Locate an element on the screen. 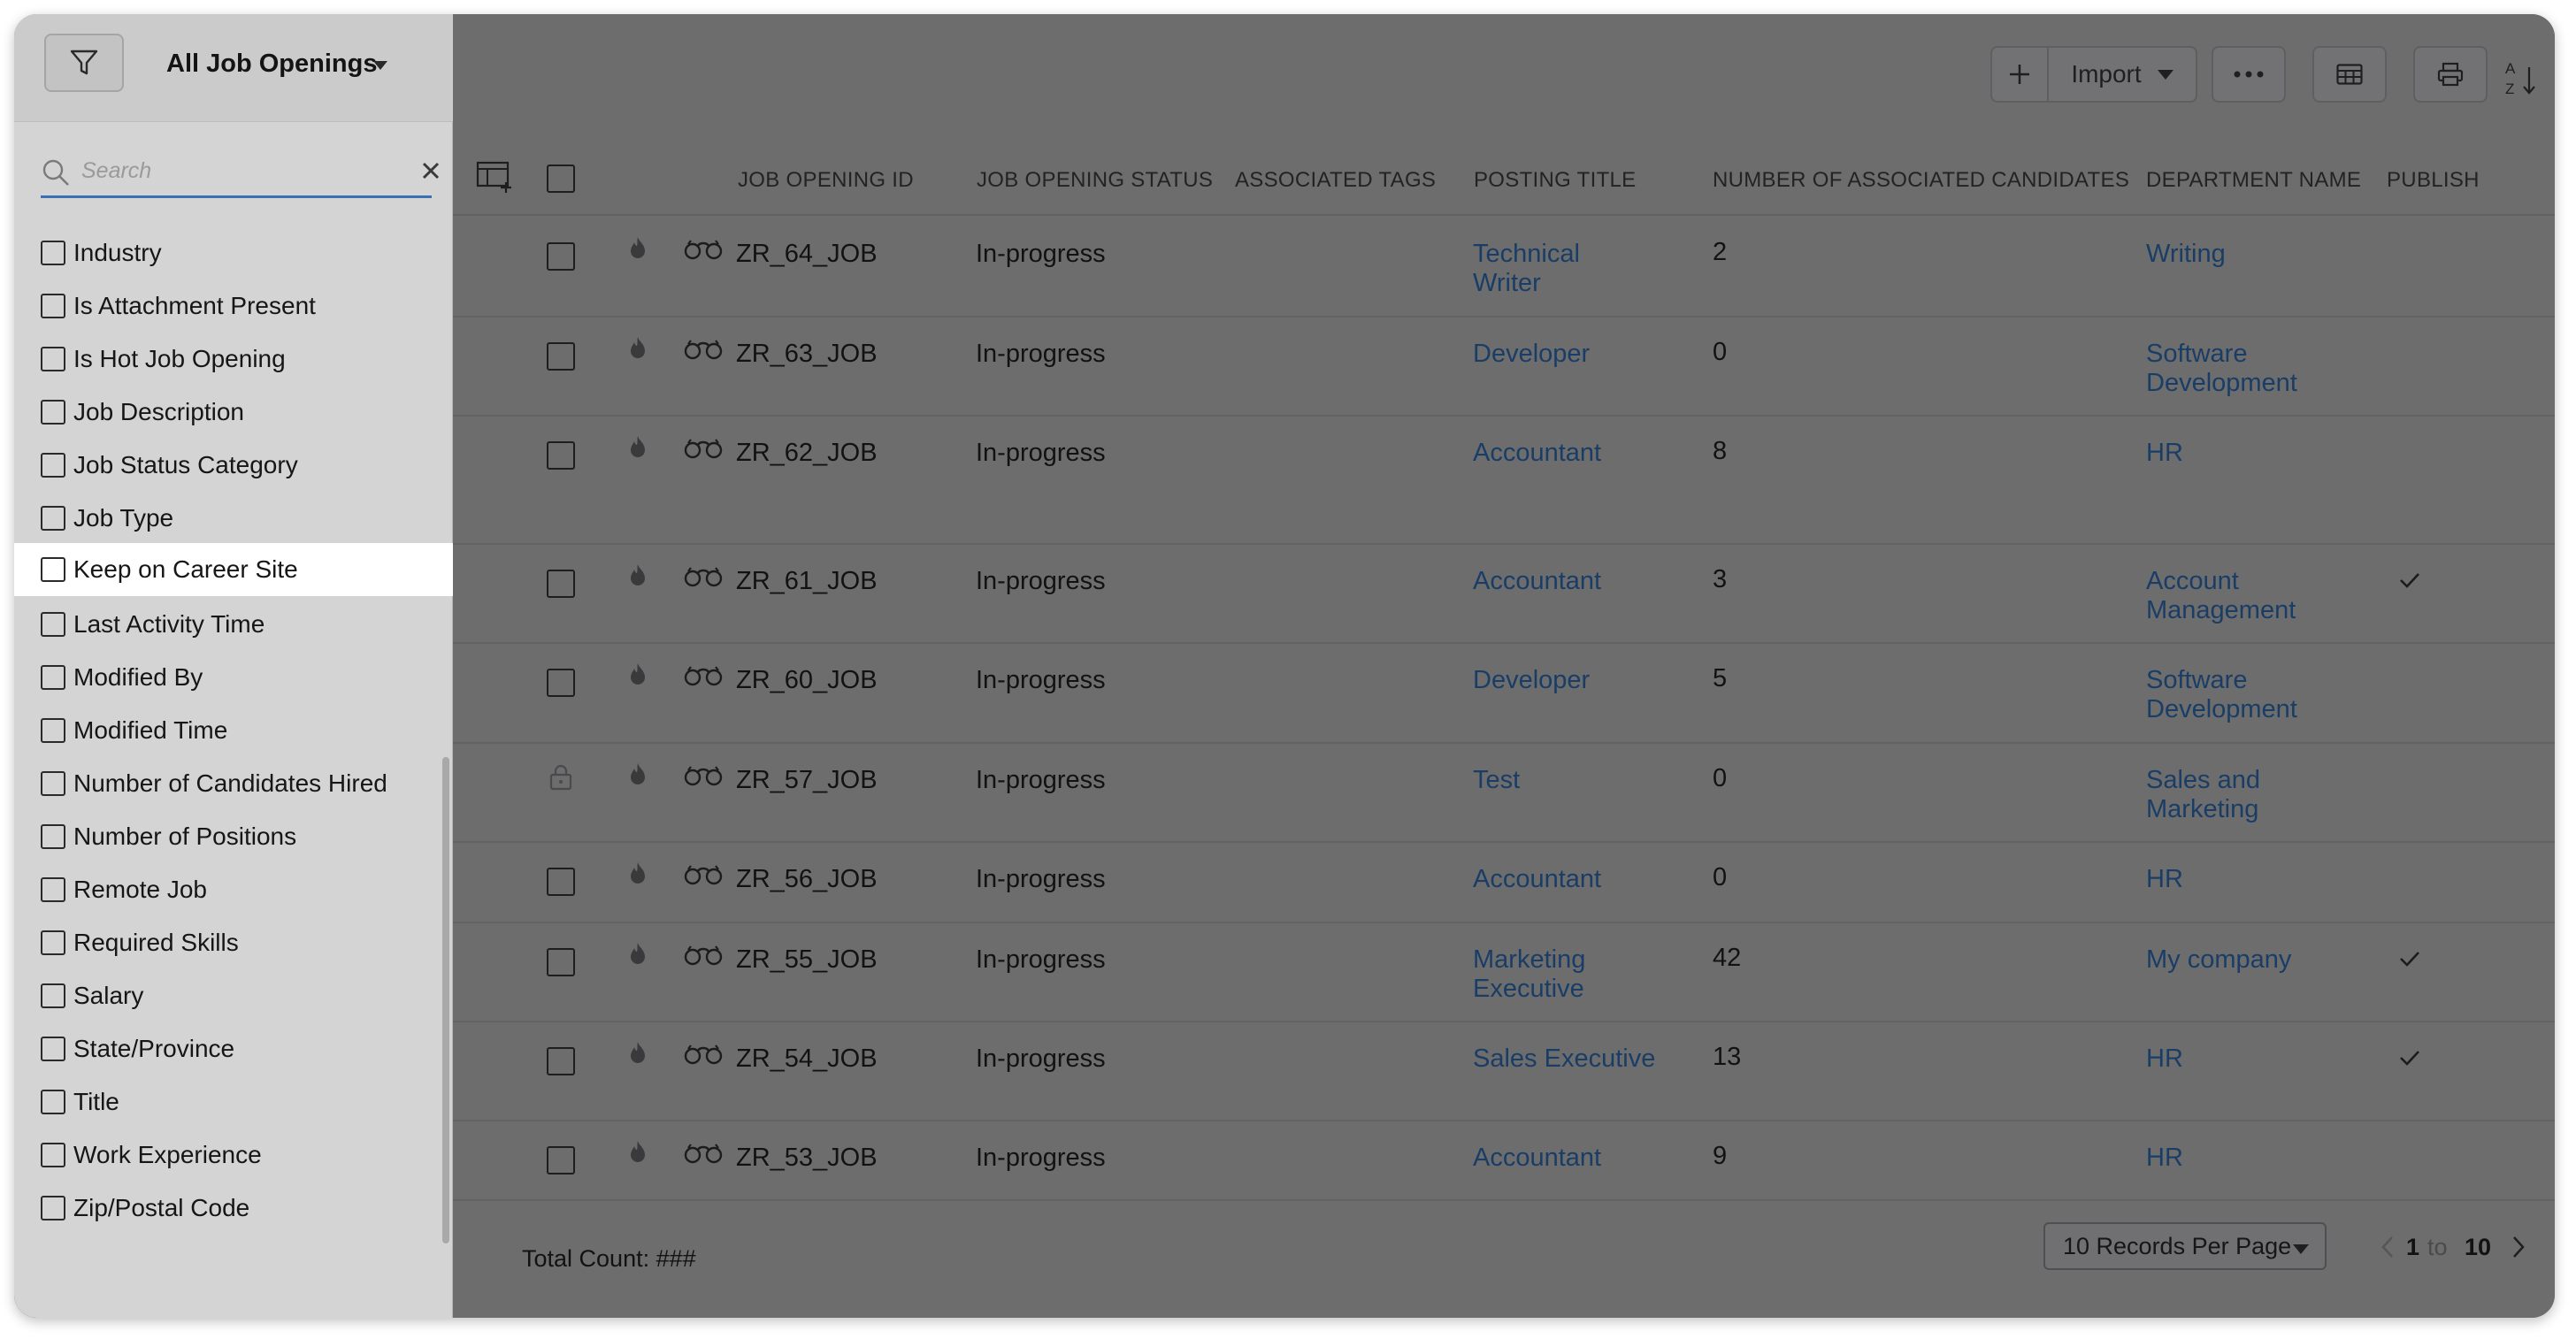  filter-field-item: Modified Time is located at coordinates (233, 730).